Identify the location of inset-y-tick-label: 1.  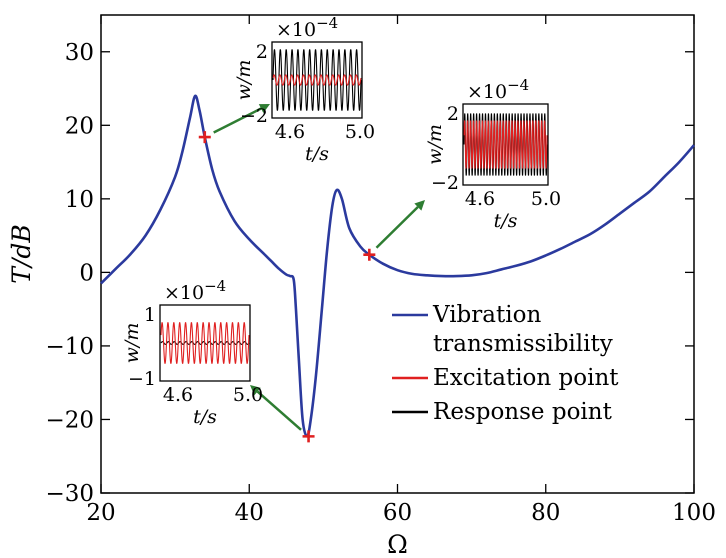
(150, 315).